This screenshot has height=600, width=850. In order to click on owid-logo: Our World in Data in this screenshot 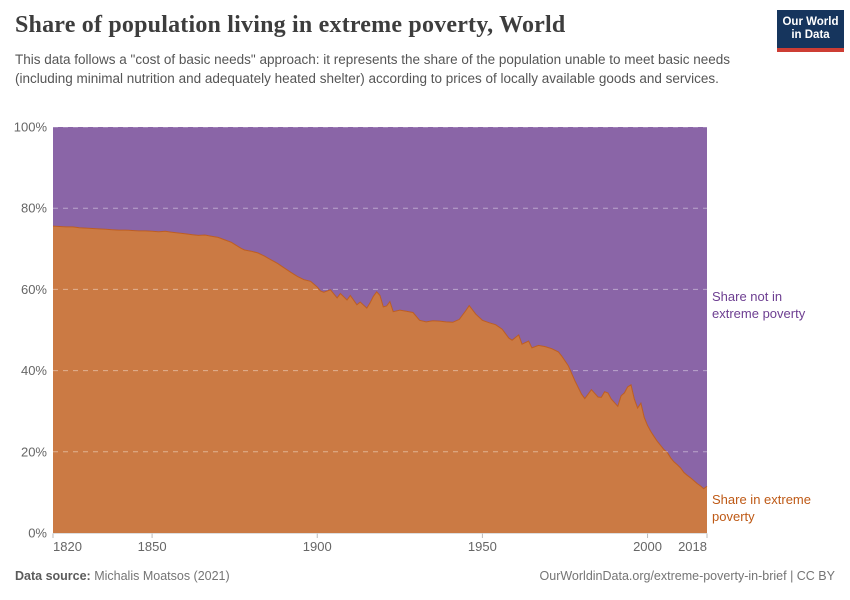, I will do `click(810, 31)`.